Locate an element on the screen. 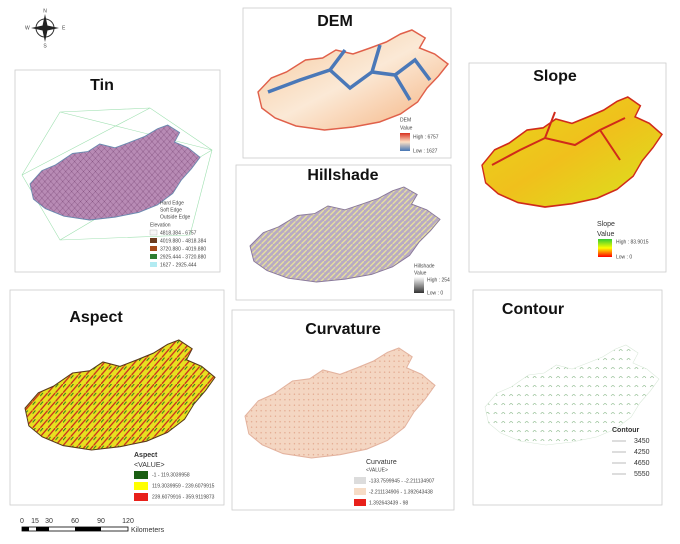 Image resolution: width=680 pixels, height=544 pixels. panel-title: Hillshade is located at coordinates (342, 175).